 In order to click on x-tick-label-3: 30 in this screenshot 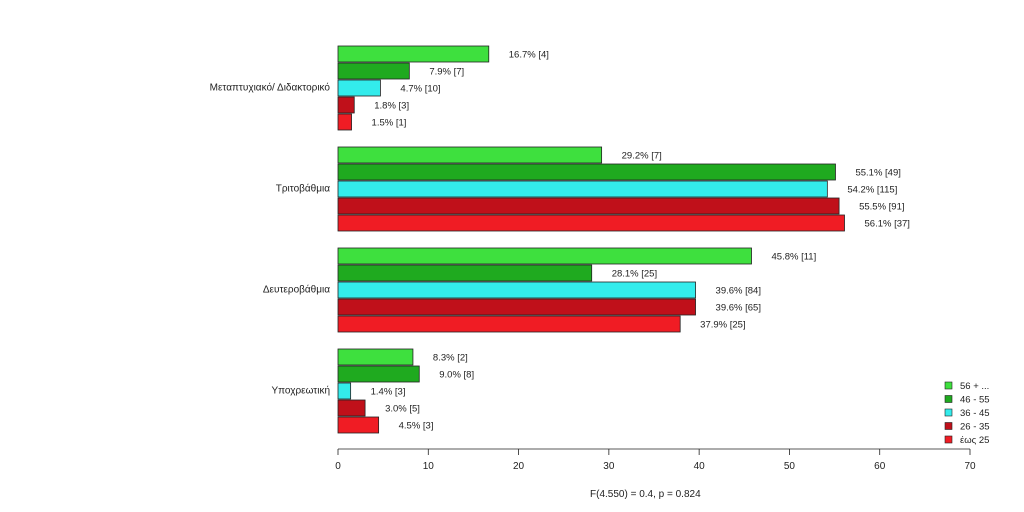, I will do `click(609, 466)`.